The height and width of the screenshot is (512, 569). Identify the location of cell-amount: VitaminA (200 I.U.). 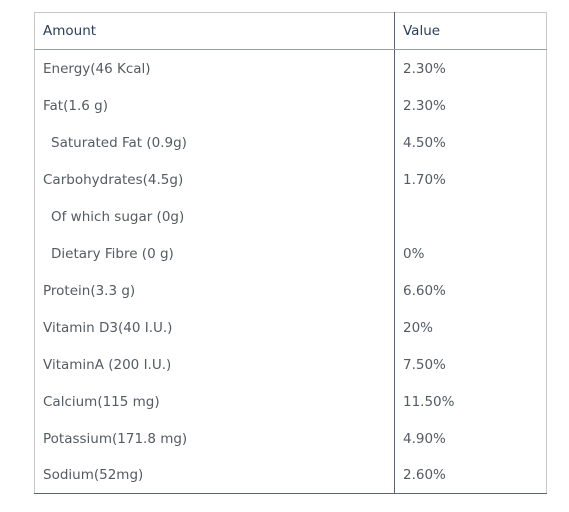
(214, 364).